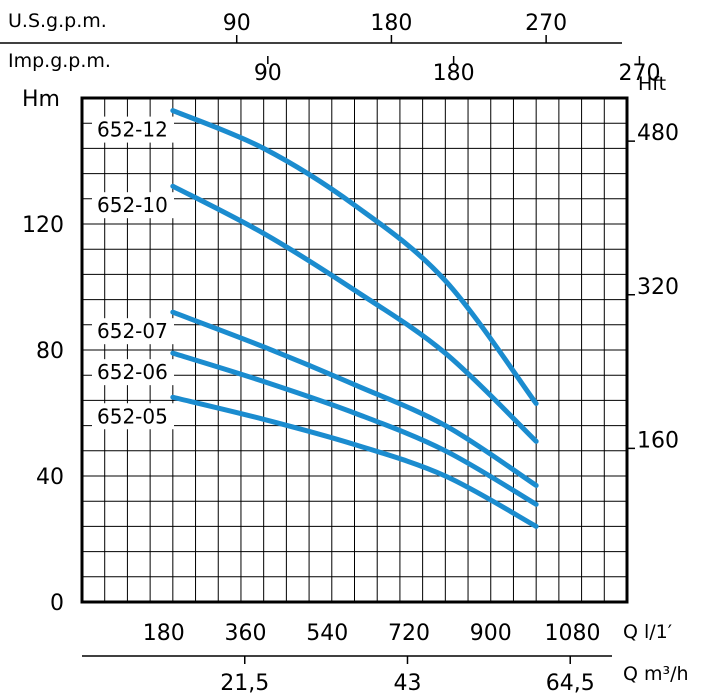  What do you see at coordinates (546, 23) in the screenshot?
I see `x-usgpm-tick-label: 270` at bounding box center [546, 23].